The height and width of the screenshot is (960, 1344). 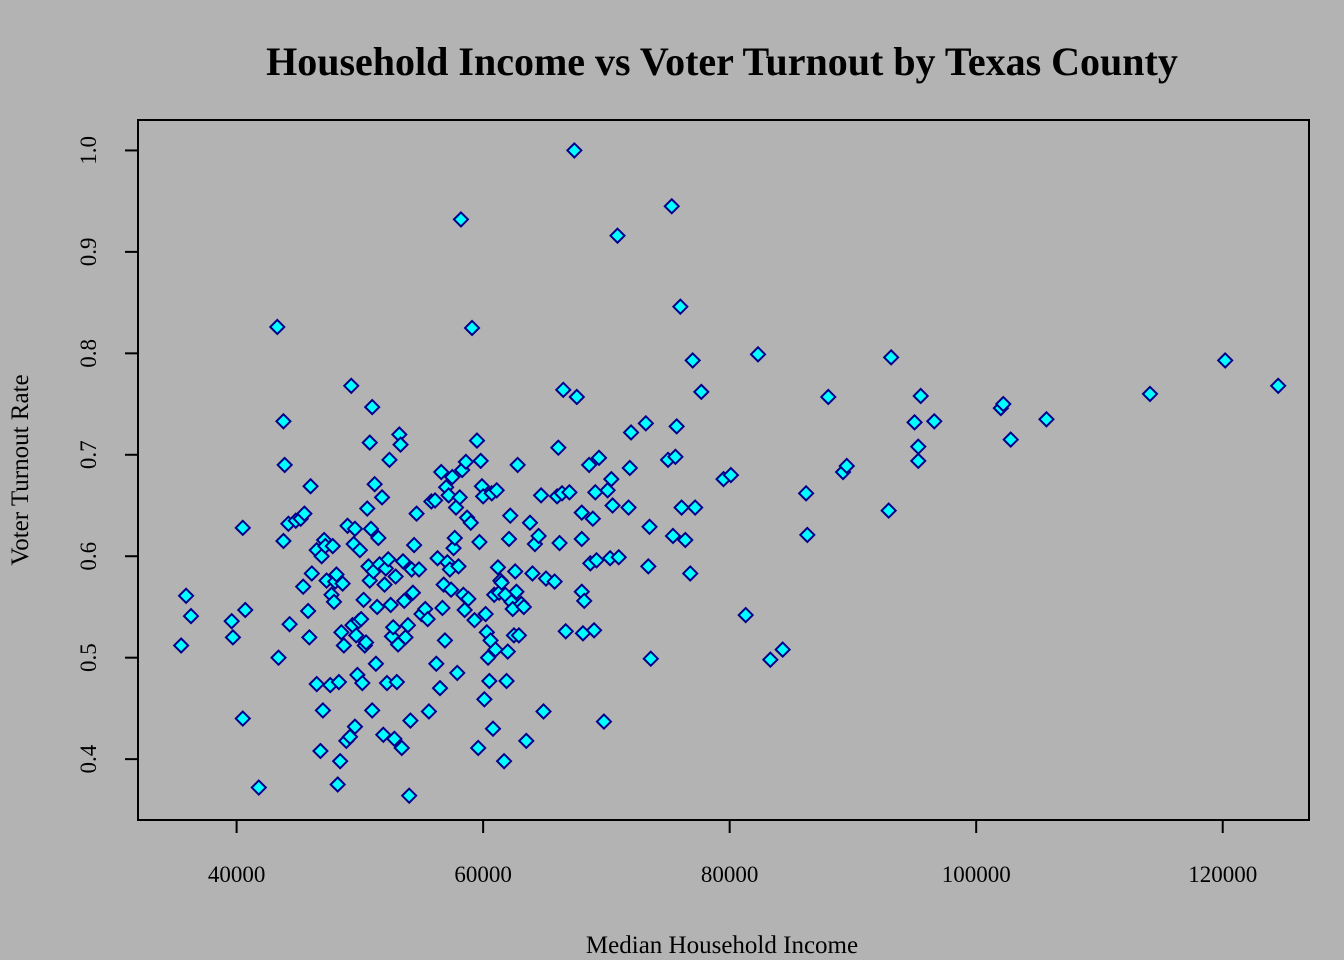 What do you see at coordinates (88, 353) in the screenshot?
I see `y-tick-label: 0.8` at bounding box center [88, 353].